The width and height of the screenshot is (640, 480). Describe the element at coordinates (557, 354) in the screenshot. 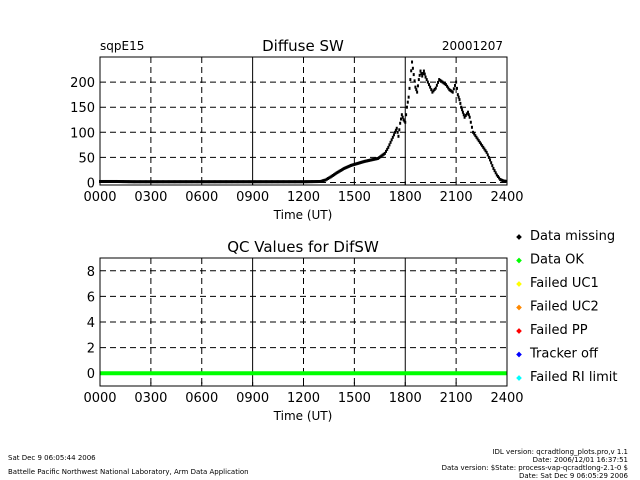

I see `legend-item: Tracker off` at that location.